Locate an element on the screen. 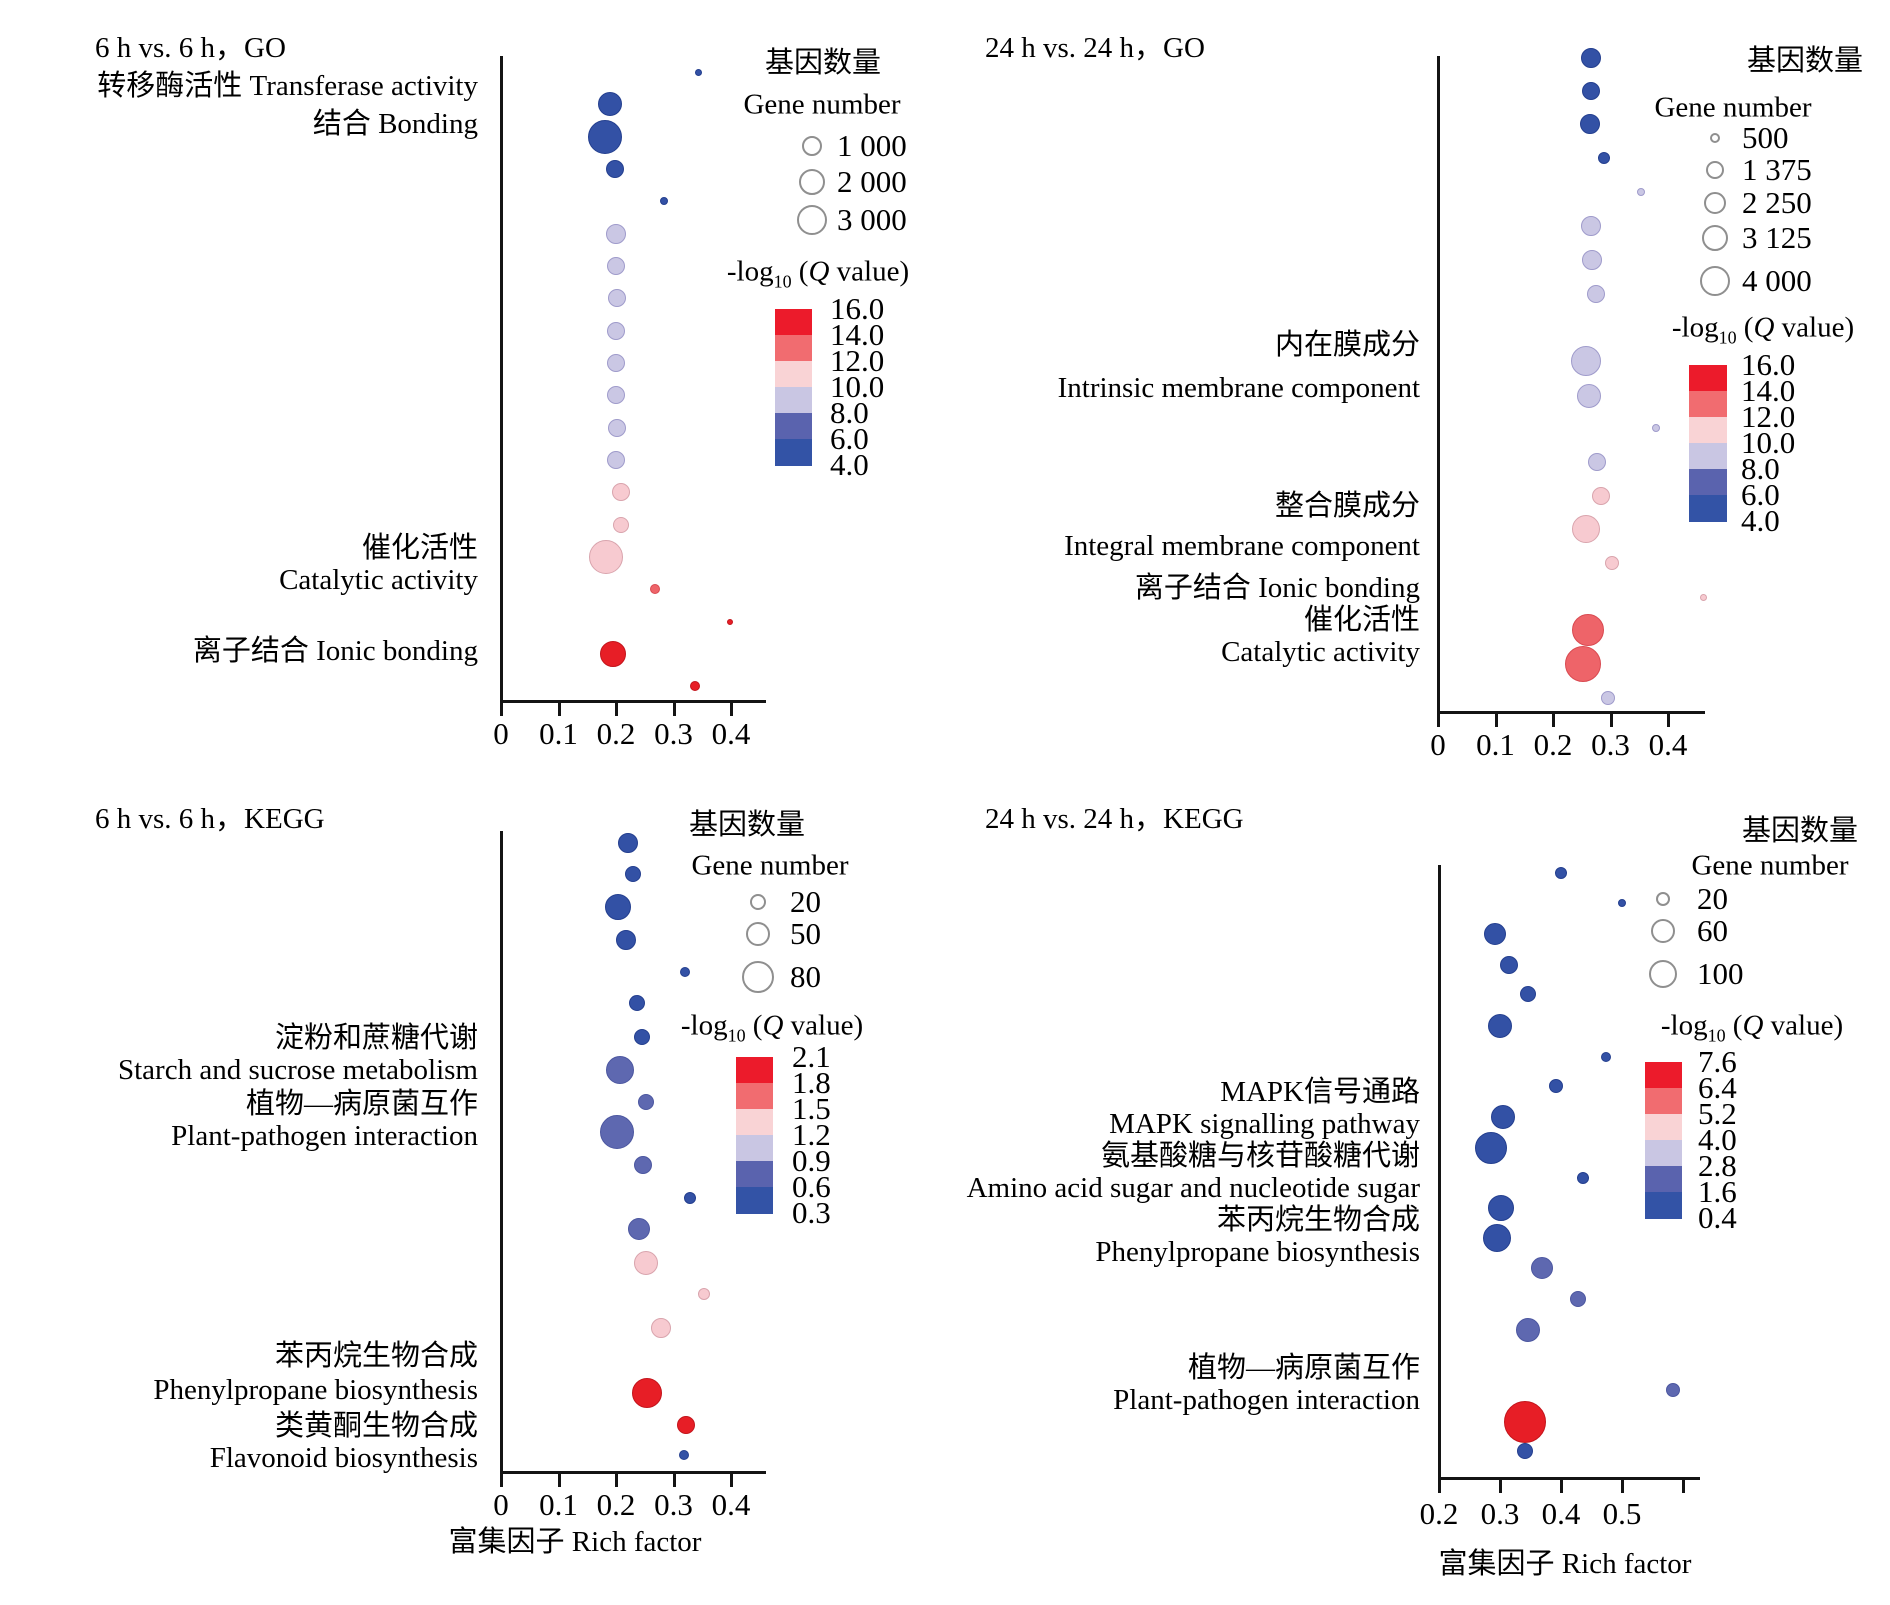  legend-size-label: 60 is located at coordinates (1712, 930).